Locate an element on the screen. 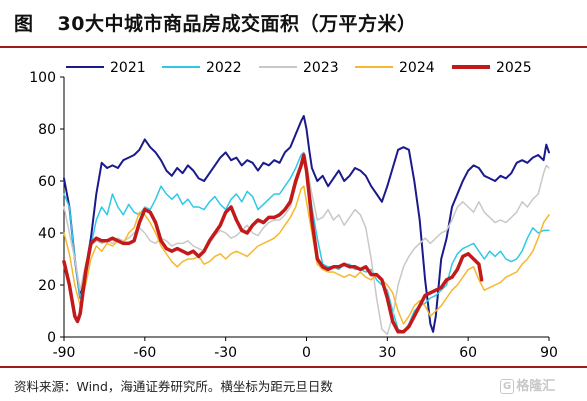 This screenshot has width=587, height=401. y-tick-label: 60 is located at coordinates (47, 182).